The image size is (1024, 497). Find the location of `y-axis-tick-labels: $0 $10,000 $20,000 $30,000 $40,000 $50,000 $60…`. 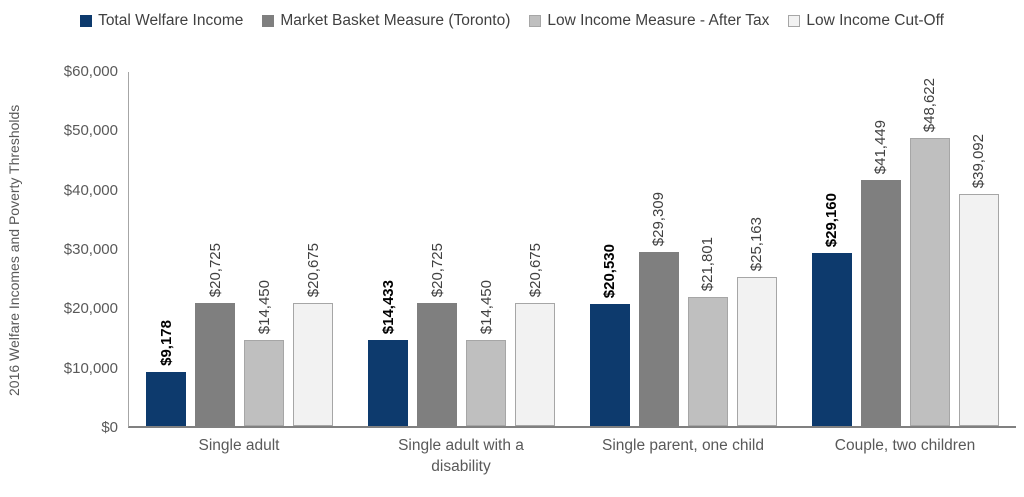

y-axis-tick-labels: $0 $10,000 $20,000 $30,000 $40,000 $50,000 $60… is located at coordinates (59, 249).